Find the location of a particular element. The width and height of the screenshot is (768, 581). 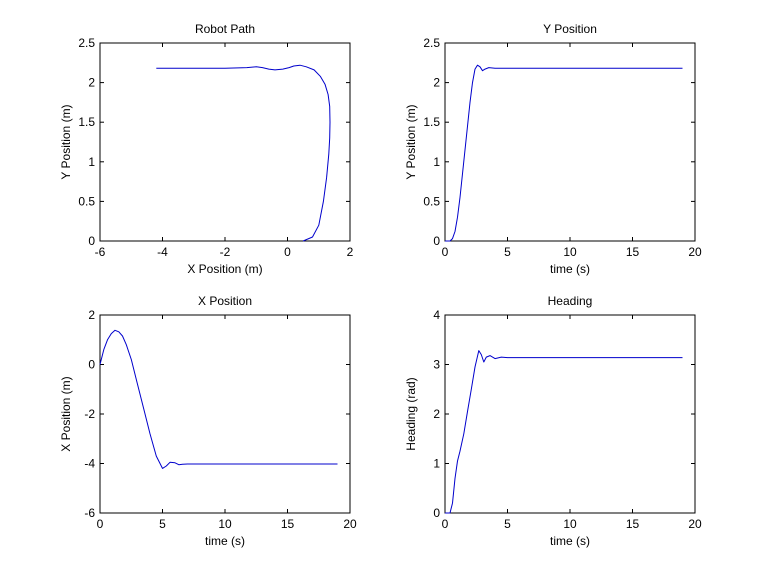

x-position-xlabel: time (s) is located at coordinates (225, 541).